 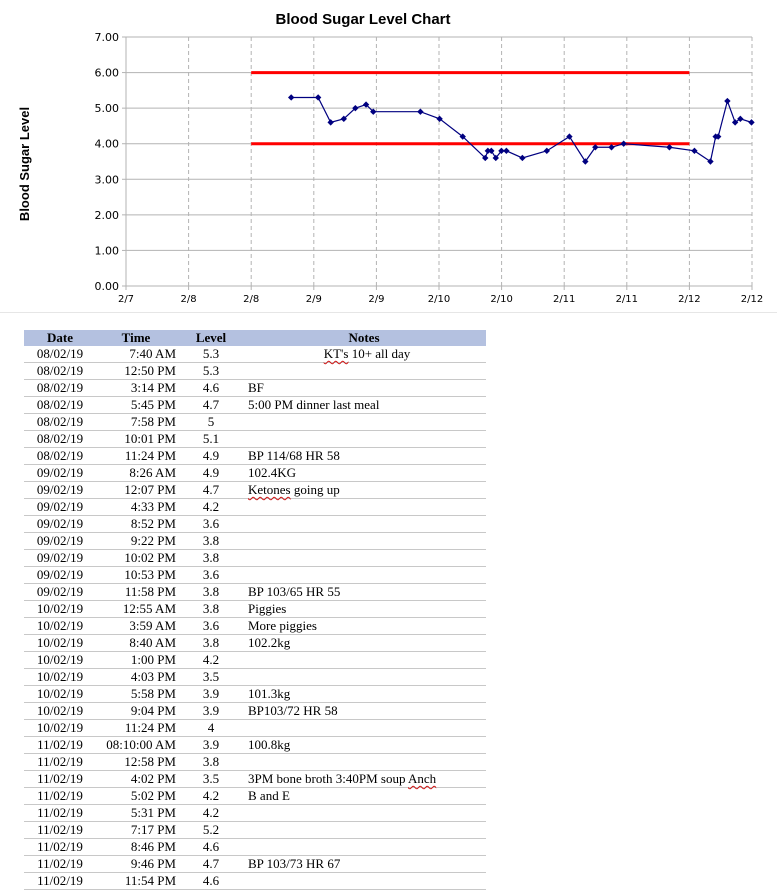 What do you see at coordinates (24, 164) in the screenshot?
I see `y-axis-label: Blood Sugar Level` at bounding box center [24, 164].